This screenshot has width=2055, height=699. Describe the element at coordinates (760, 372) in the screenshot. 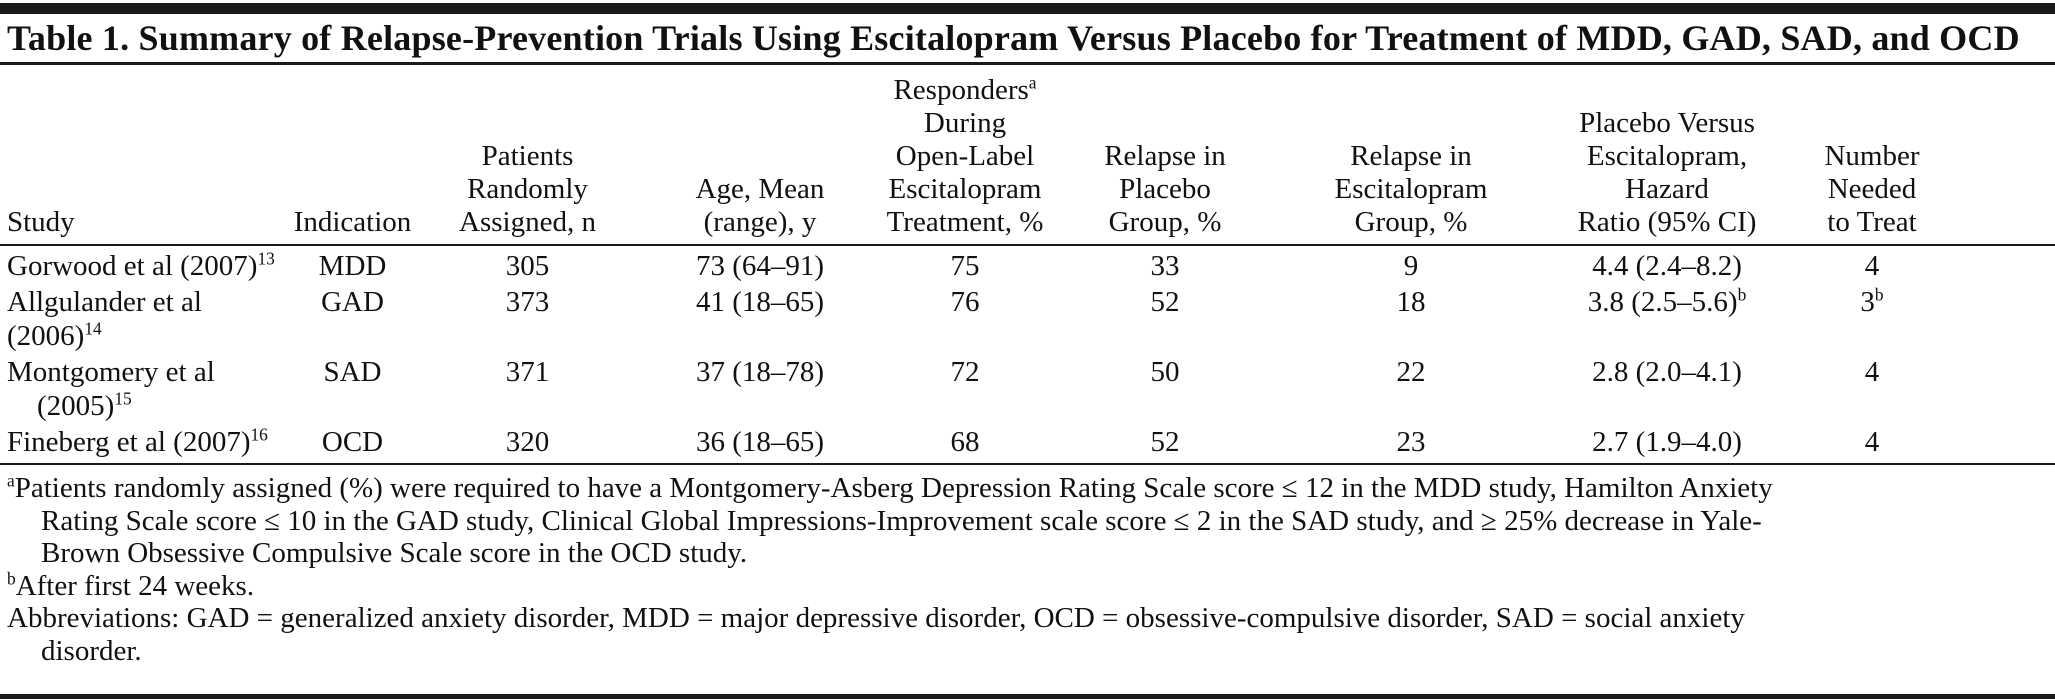

I see `cell-age: 37 (18–78)` at that location.